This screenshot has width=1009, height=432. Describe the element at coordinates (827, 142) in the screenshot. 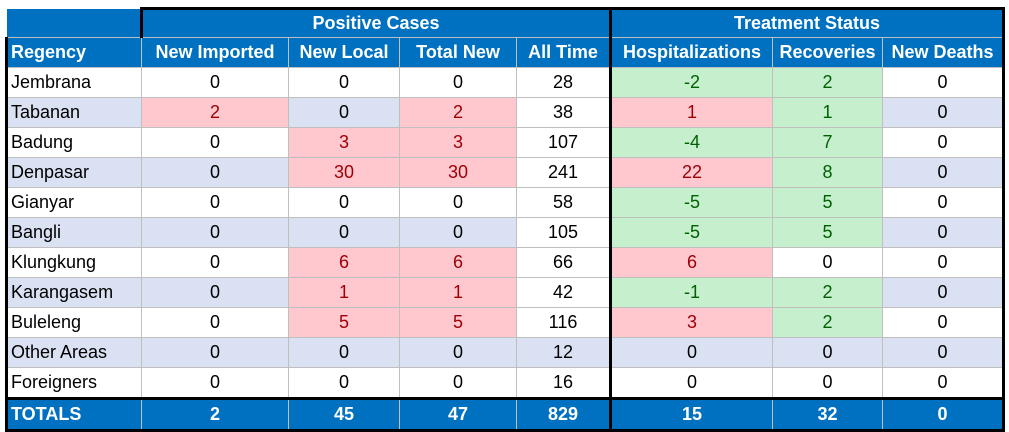

I see `recoveries-cell: 7` at that location.